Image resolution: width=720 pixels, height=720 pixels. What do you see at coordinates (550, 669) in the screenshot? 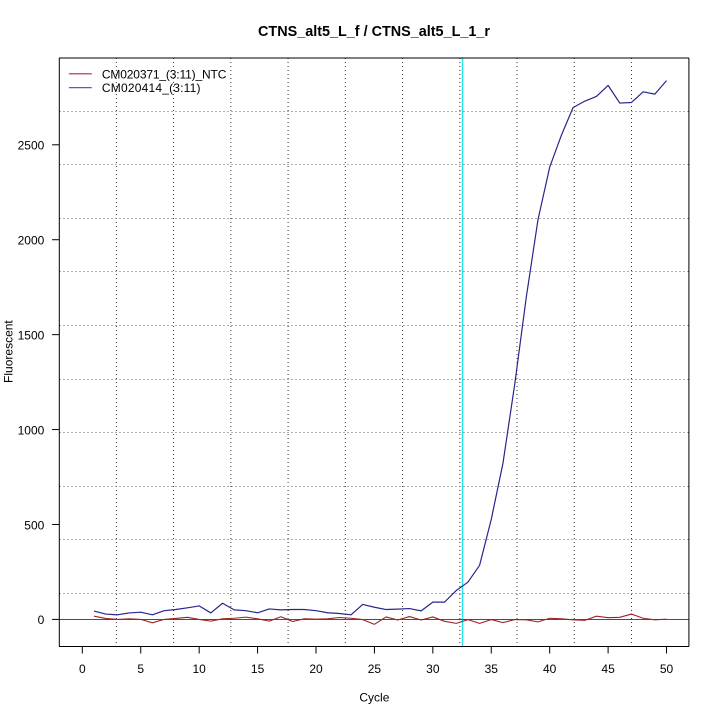
I see `svg-text: 40` at bounding box center [550, 669].